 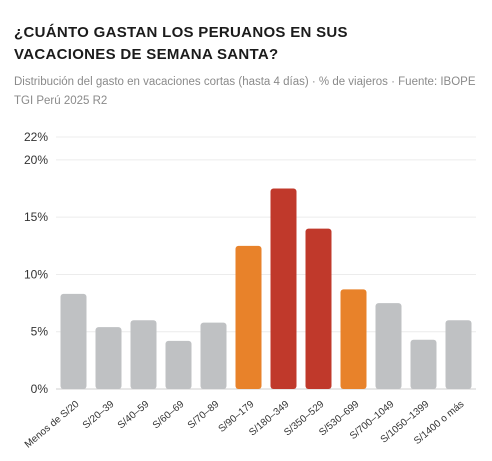 What do you see at coordinates (36, 217) in the screenshot?
I see `y-tick-label: 15%` at bounding box center [36, 217].